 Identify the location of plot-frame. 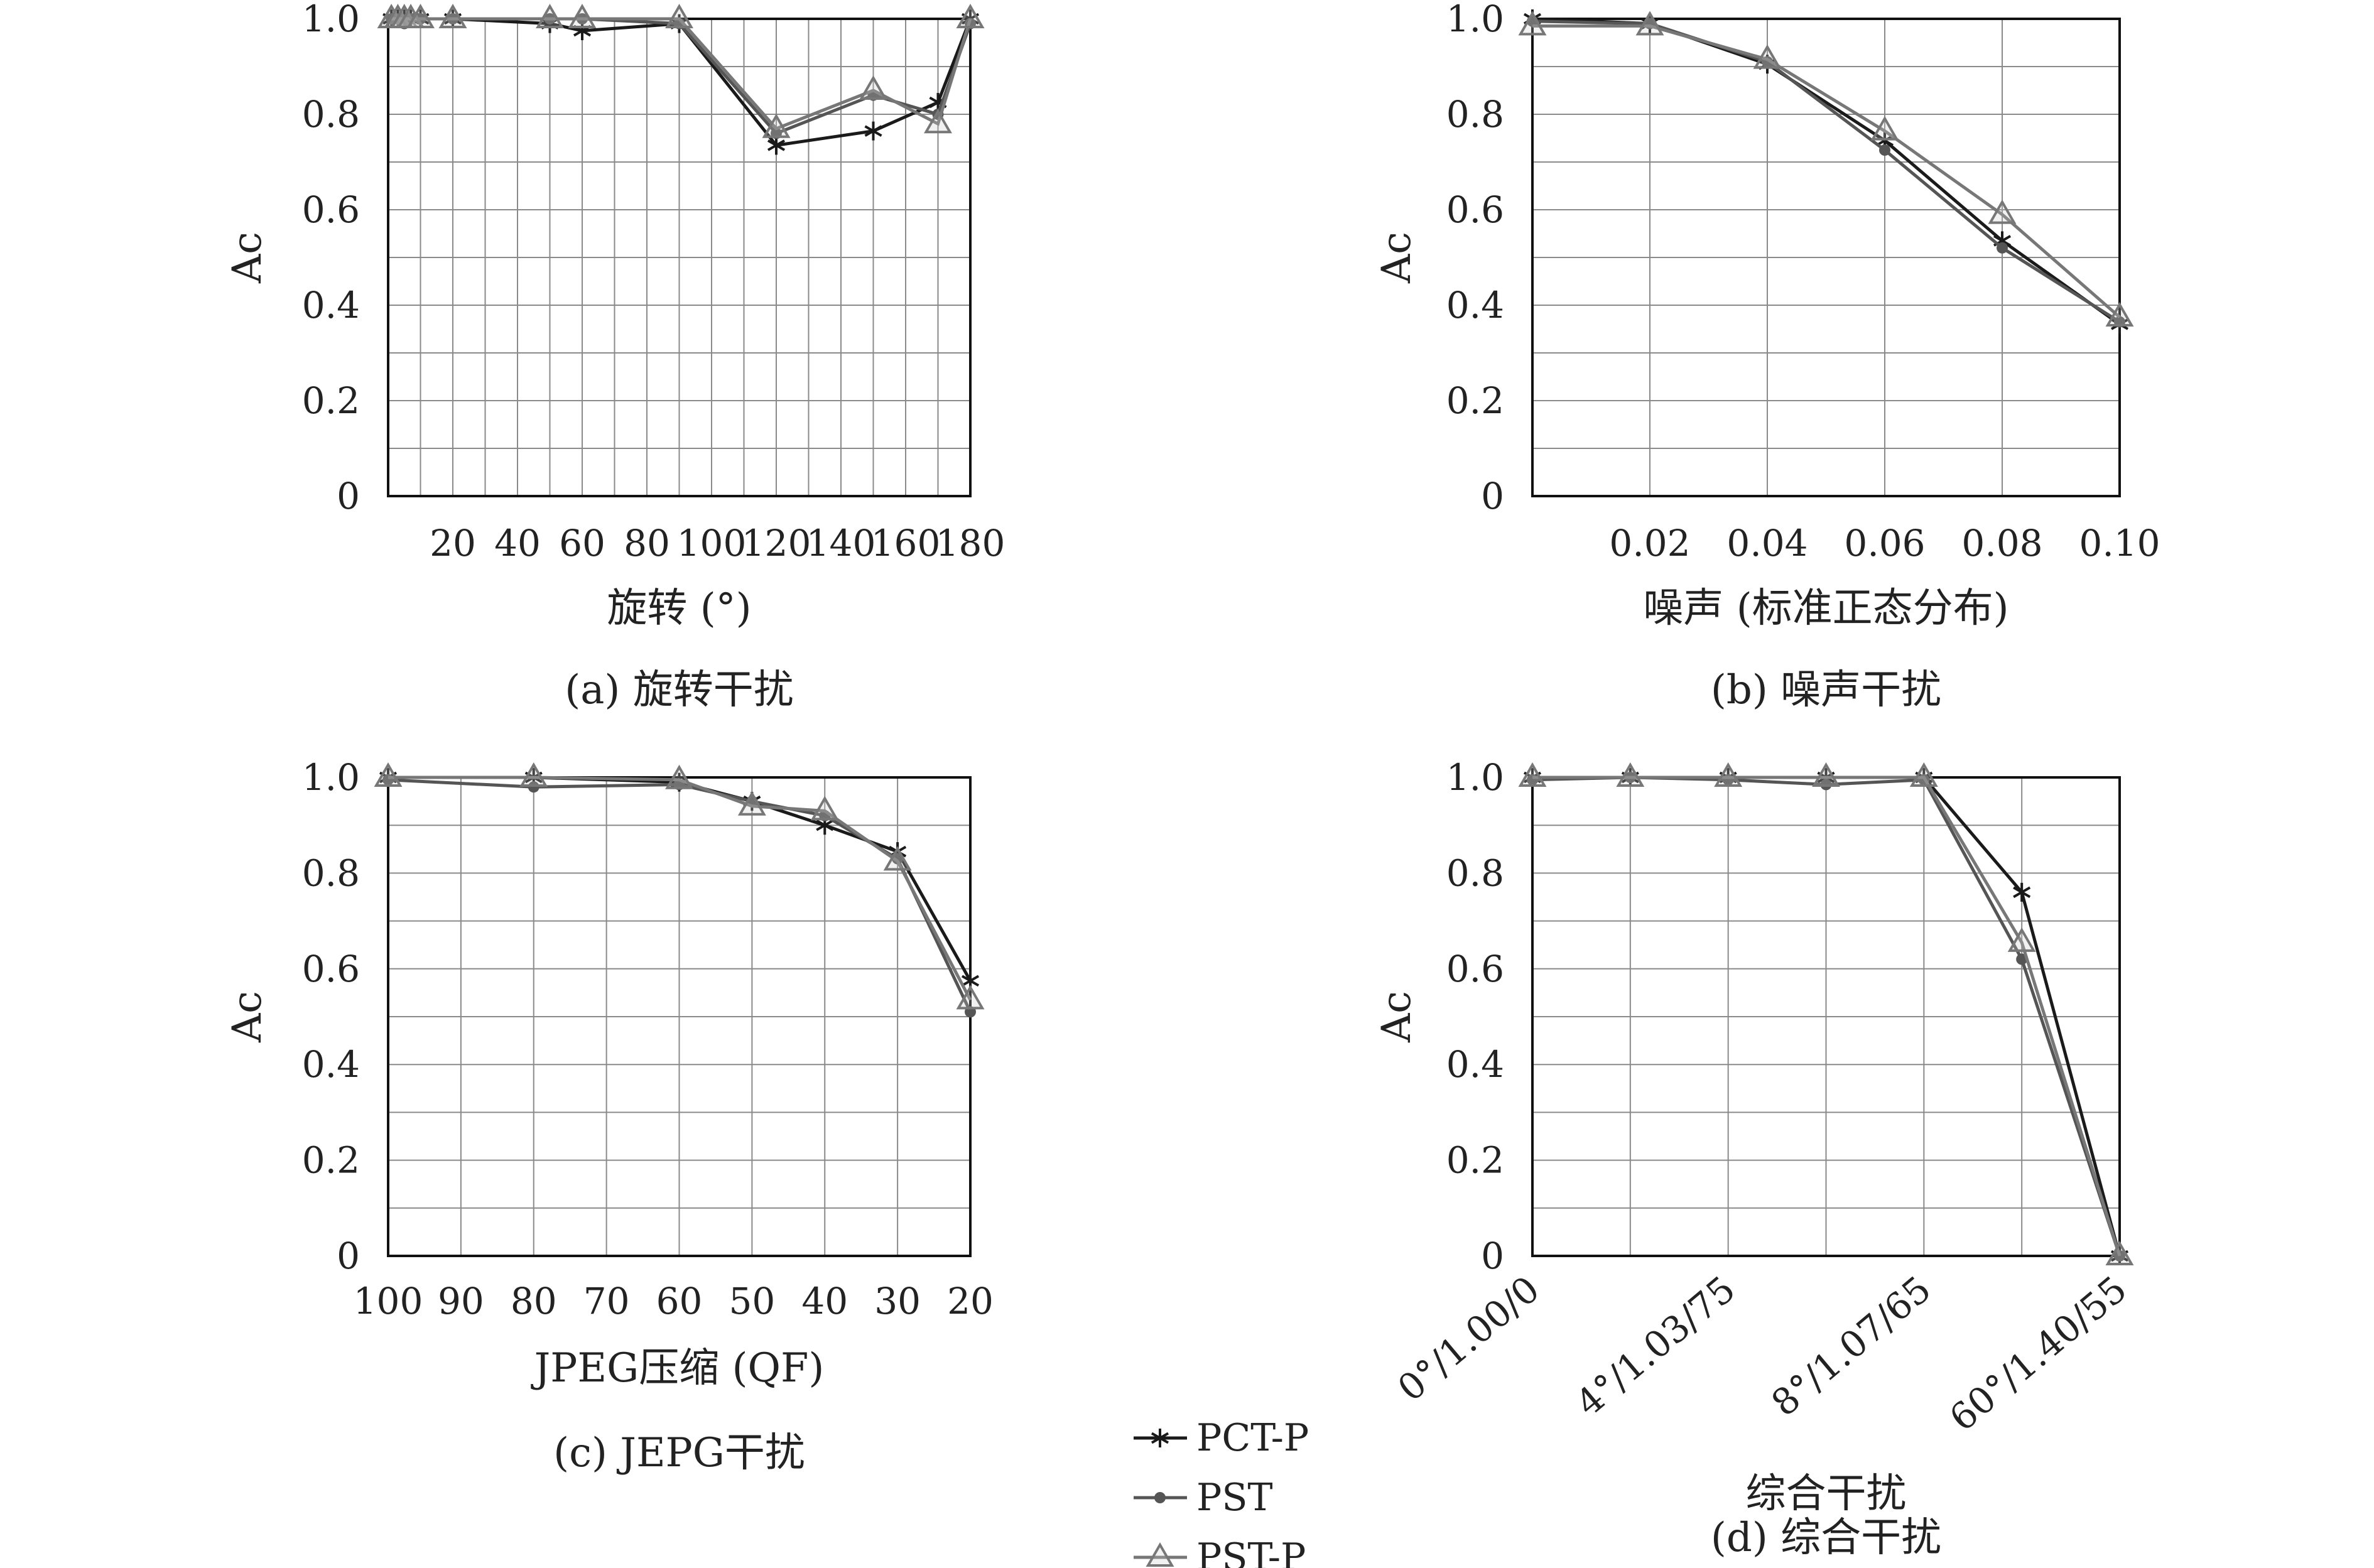
(1826, 257).